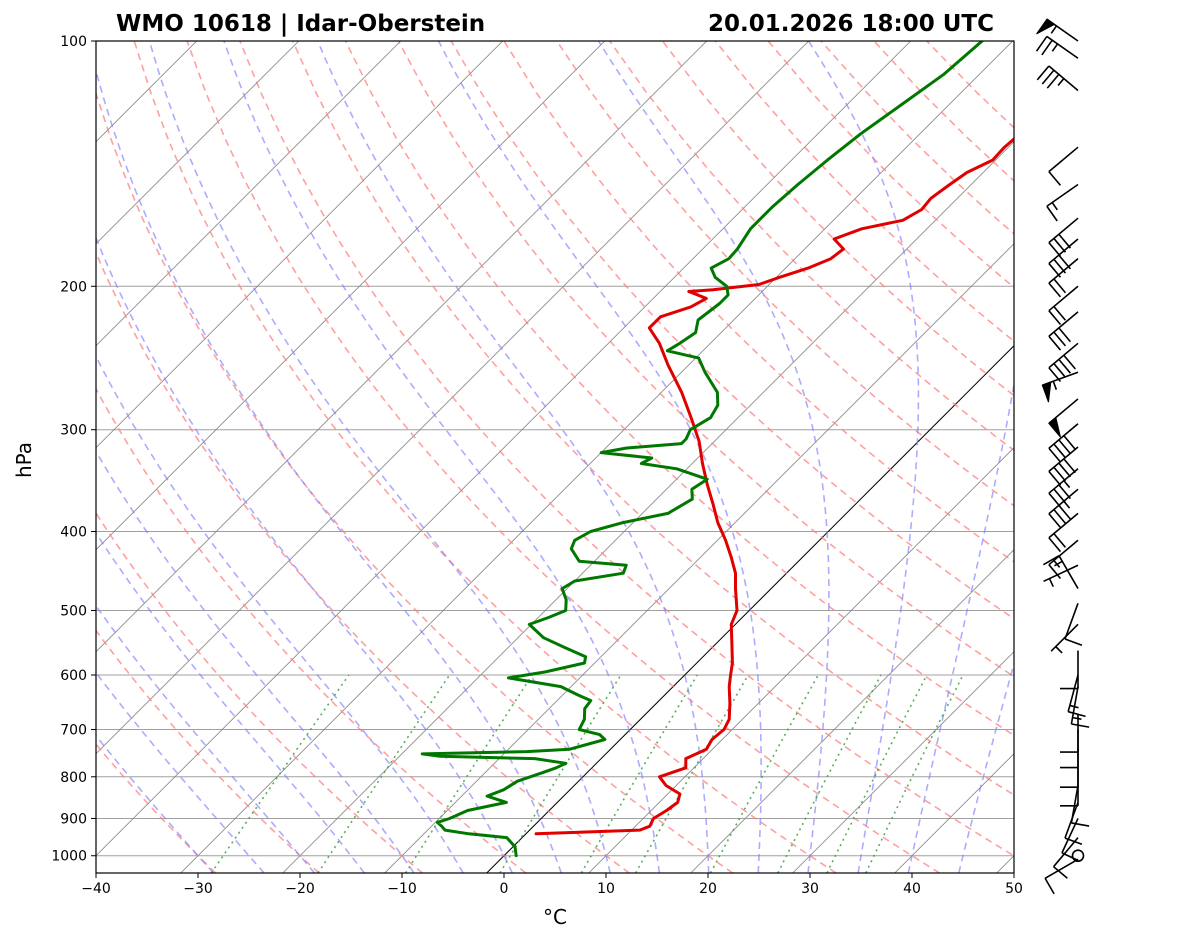 The width and height of the screenshot is (1181, 941). I want to click on y-tick-label: 300, so click(73, 431).